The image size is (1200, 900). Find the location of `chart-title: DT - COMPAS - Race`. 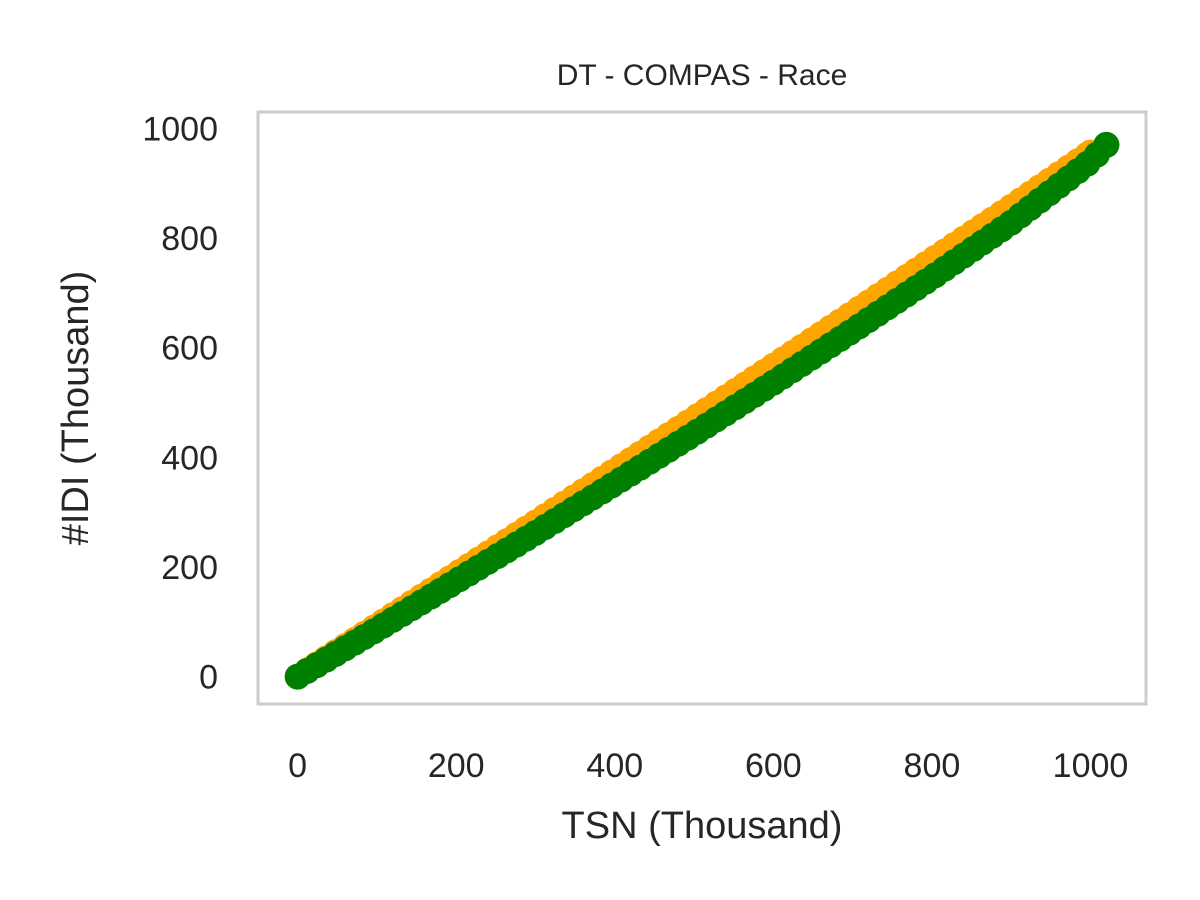

chart-title: DT - COMPAS - Race is located at coordinates (702, 75).